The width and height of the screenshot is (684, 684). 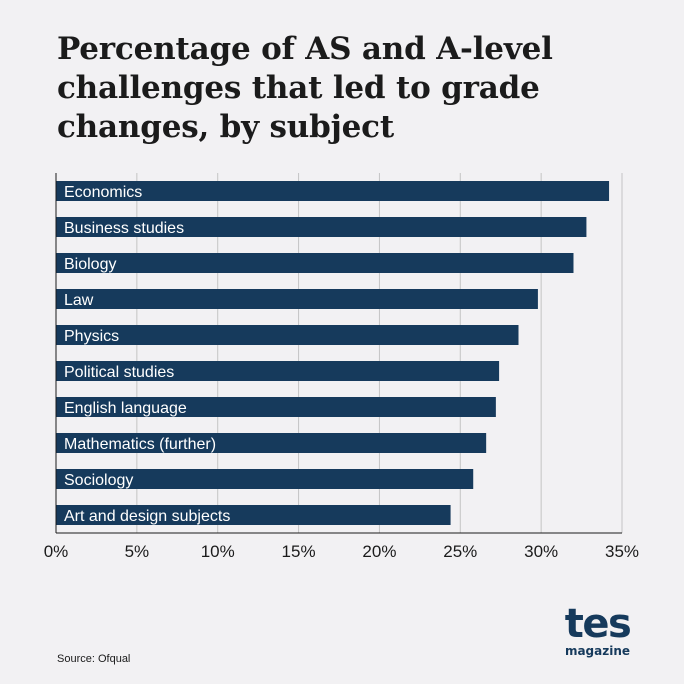 What do you see at coordinates (94, 659) in the screenshot?
I see `source-note: Source: Ofqual` at bounding box center [94, 659].